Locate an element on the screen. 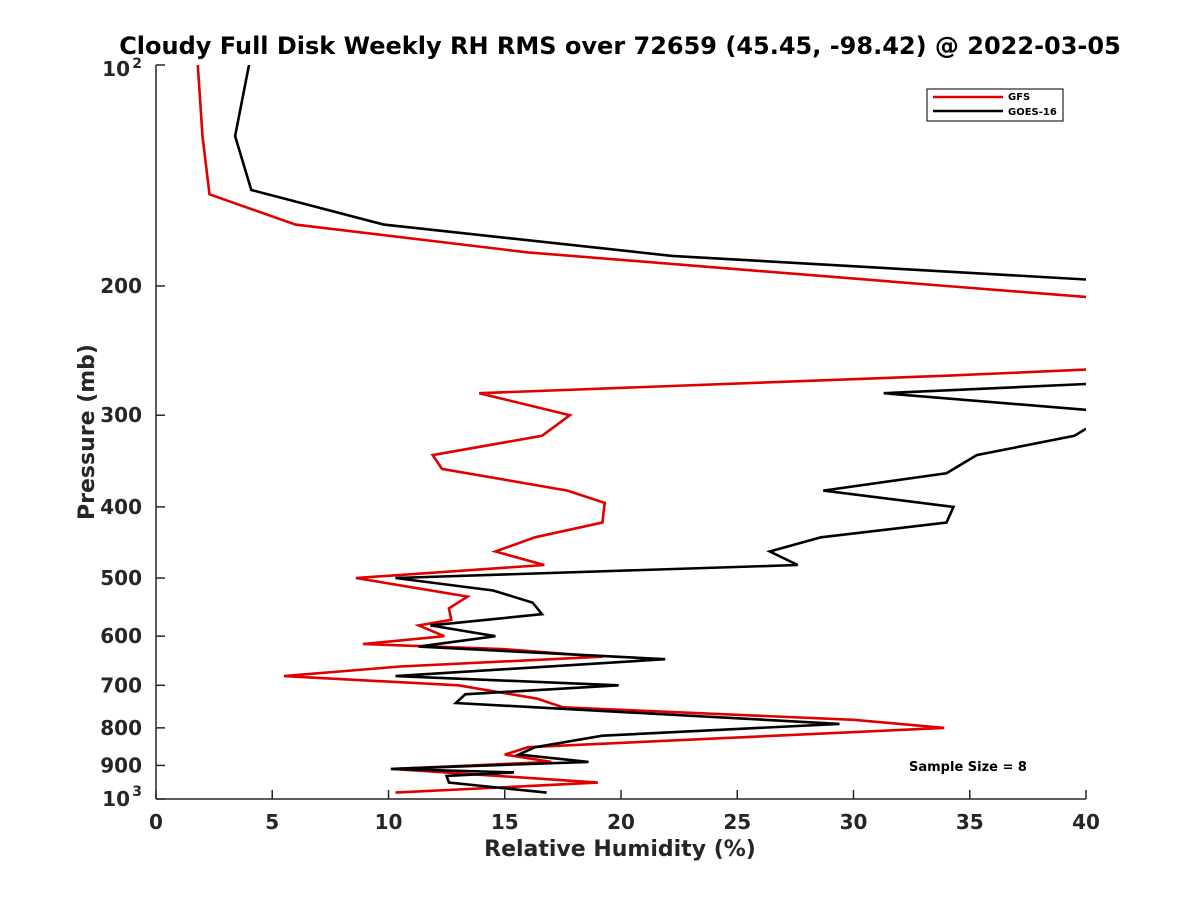 The height and width of the screenshot is (900, 1200). x-tick-label: 40 is located at coordinates (1086, 822).